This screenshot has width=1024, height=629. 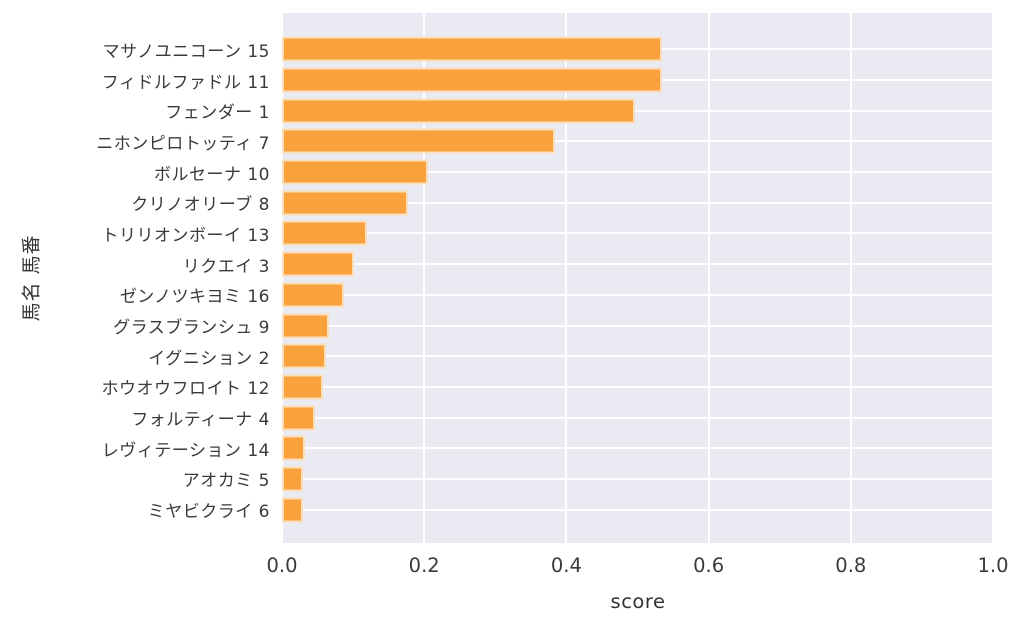 I want to click on bar-row: ゼンノツキヨミ 16, so click(x=496, y=295).